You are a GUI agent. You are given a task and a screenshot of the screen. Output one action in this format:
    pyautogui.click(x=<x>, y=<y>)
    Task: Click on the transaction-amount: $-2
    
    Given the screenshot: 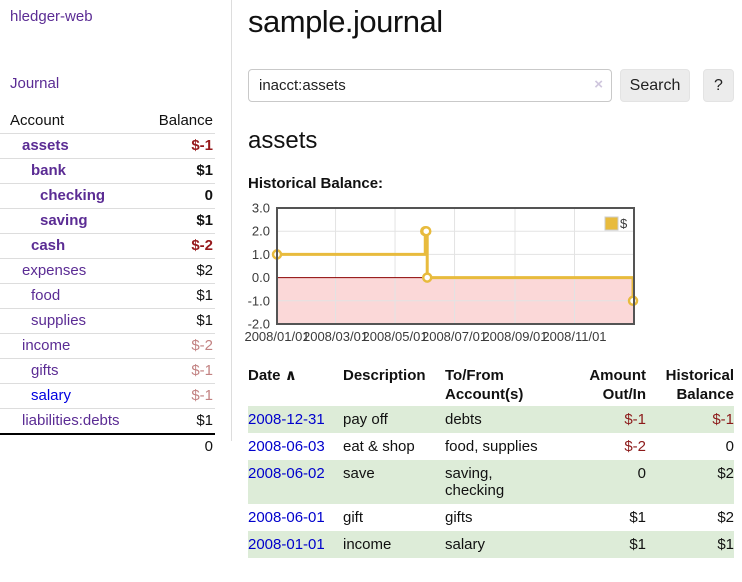 What is the action you would take?
    pyautogui.click(x=635, y=446)
    